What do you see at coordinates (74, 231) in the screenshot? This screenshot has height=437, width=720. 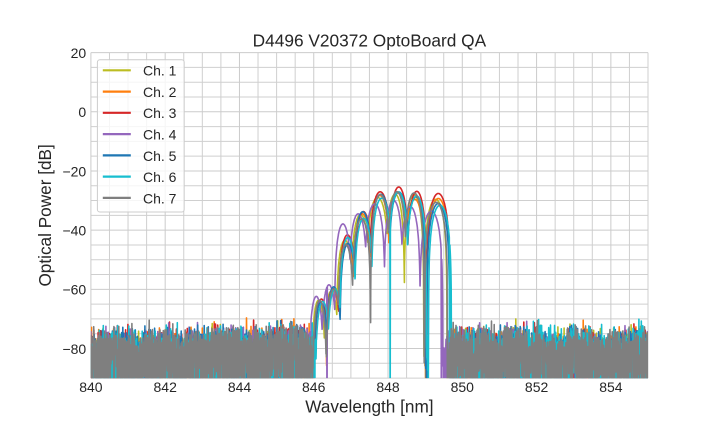 I see `svg-text: −40` at bounding box center [74, 231].